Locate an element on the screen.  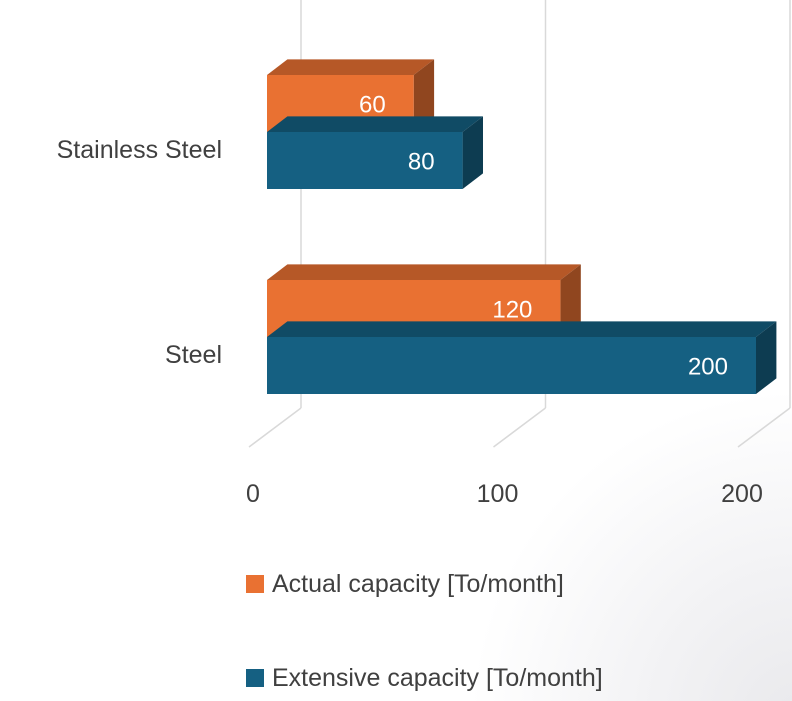
bar-0-0-top is located at coordinates (424, 272).